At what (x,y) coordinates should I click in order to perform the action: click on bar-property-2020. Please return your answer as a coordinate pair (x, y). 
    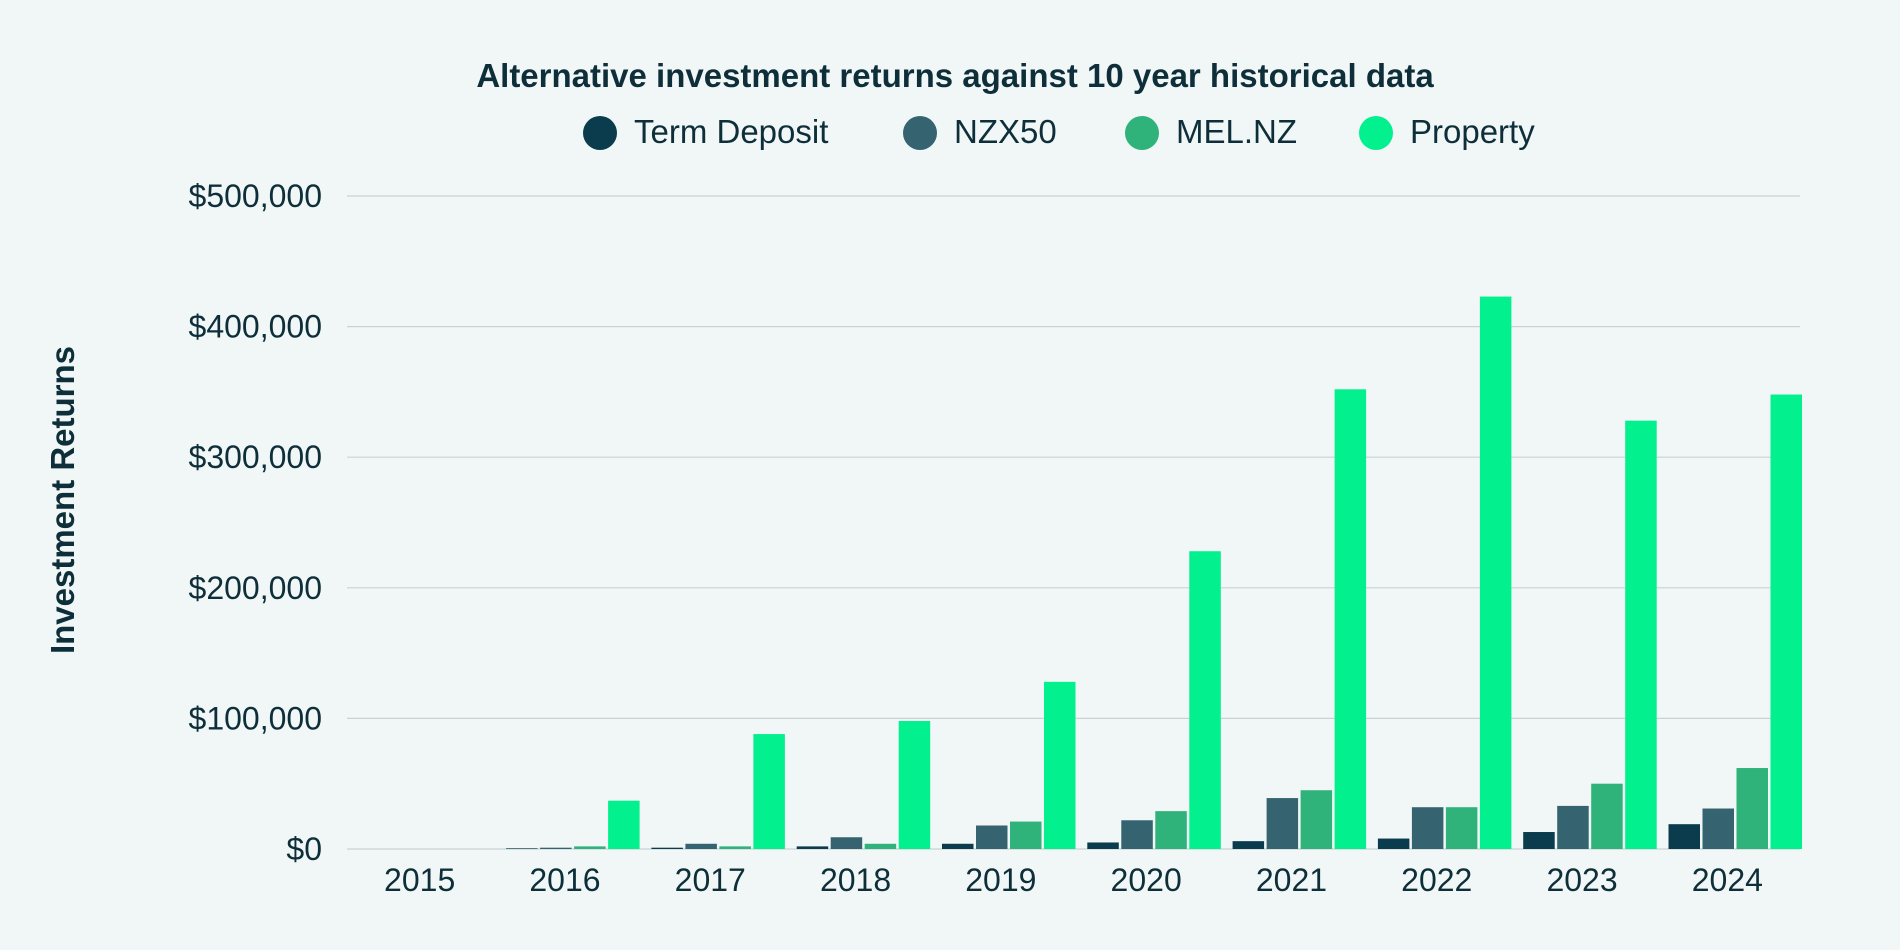
    Looking at the image, I should click on (1205, 700).